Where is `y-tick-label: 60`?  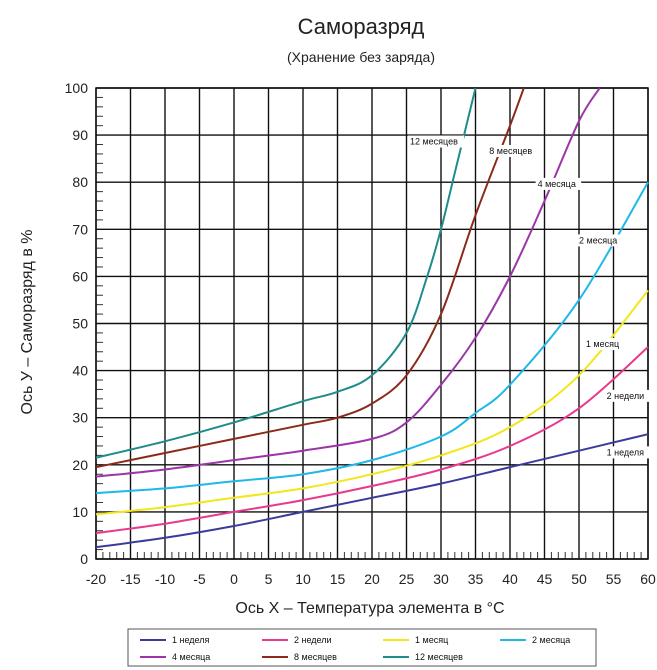 y-tick-label: 60 is located at coordinates (80, 276).